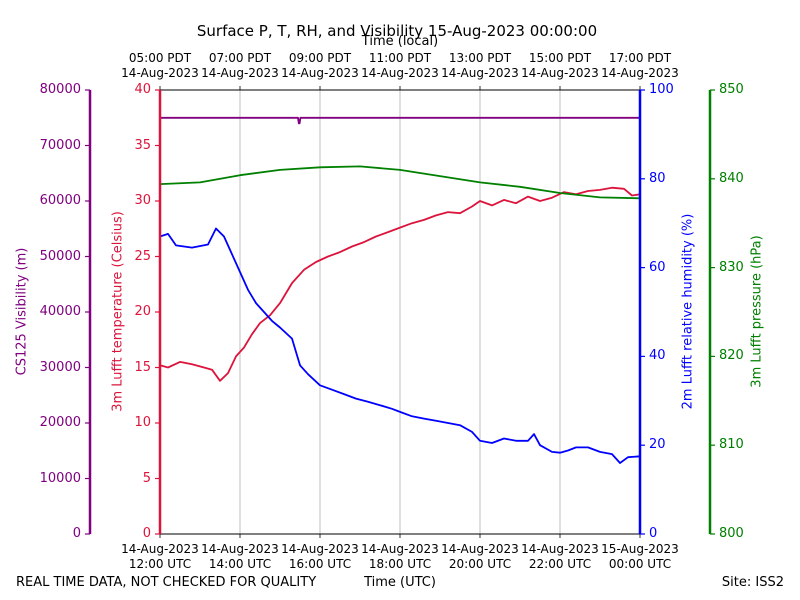  I want to click on x-tick-label-local: 11:00 PDT 14-Aug-2023, so click(400, 65).